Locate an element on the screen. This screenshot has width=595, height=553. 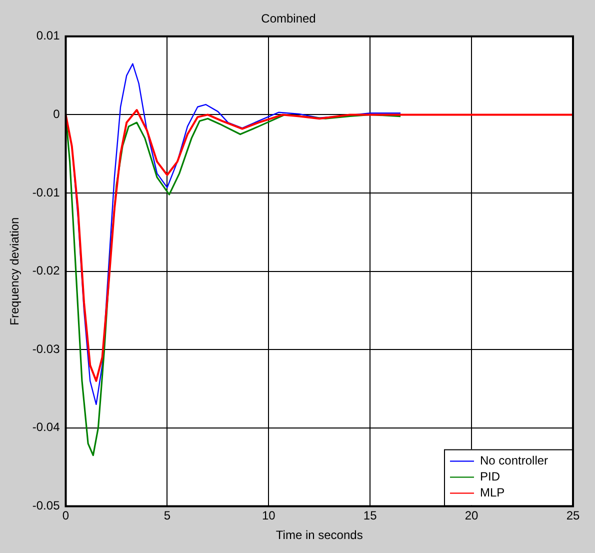
x-tick-label: 10 is located at coordinates (269, 515).